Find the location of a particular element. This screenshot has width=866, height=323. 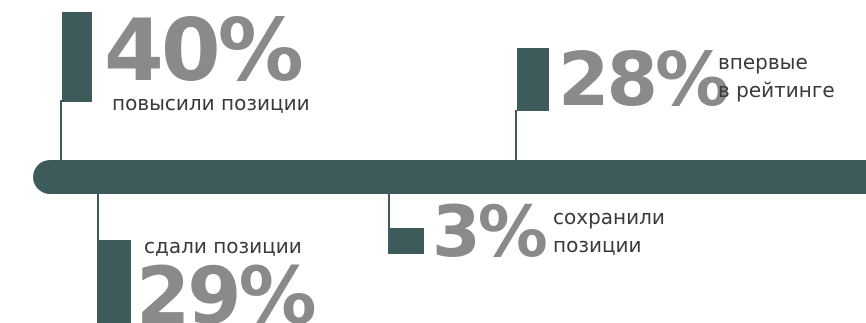

stat-value-28: 28% is located at coordinates (643, 80).